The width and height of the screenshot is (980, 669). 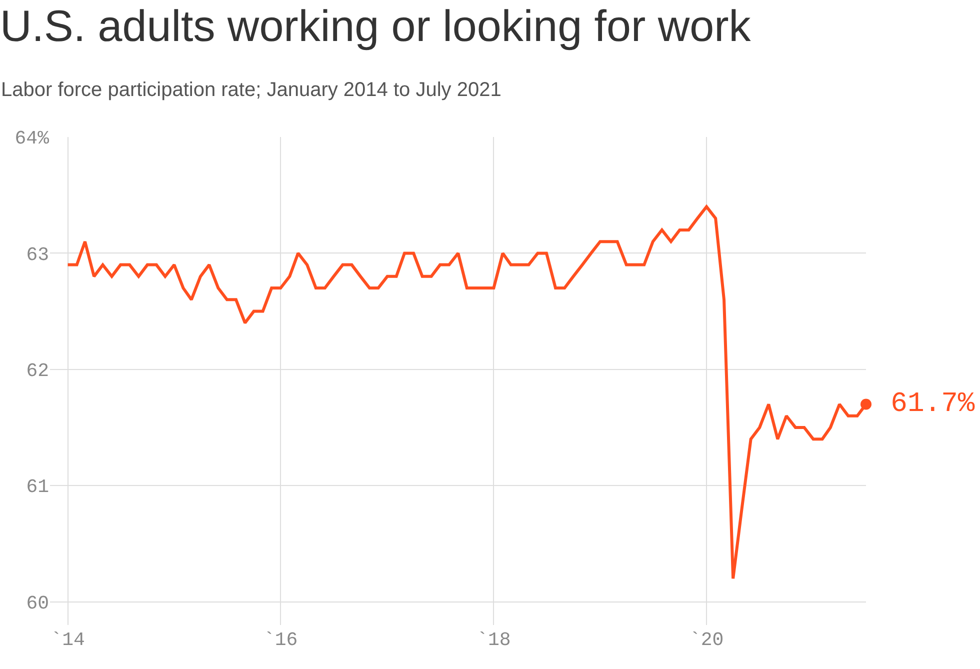 What do you see at coordinates (376, 26) in the screenshot?
I see `chart-title: U.S. adults working or looking for work` at bounding box center [376, 26].